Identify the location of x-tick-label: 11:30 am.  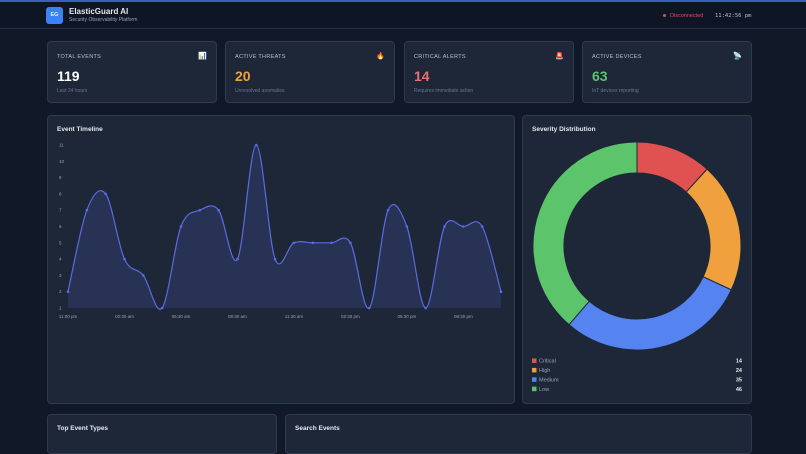
(294, 316).